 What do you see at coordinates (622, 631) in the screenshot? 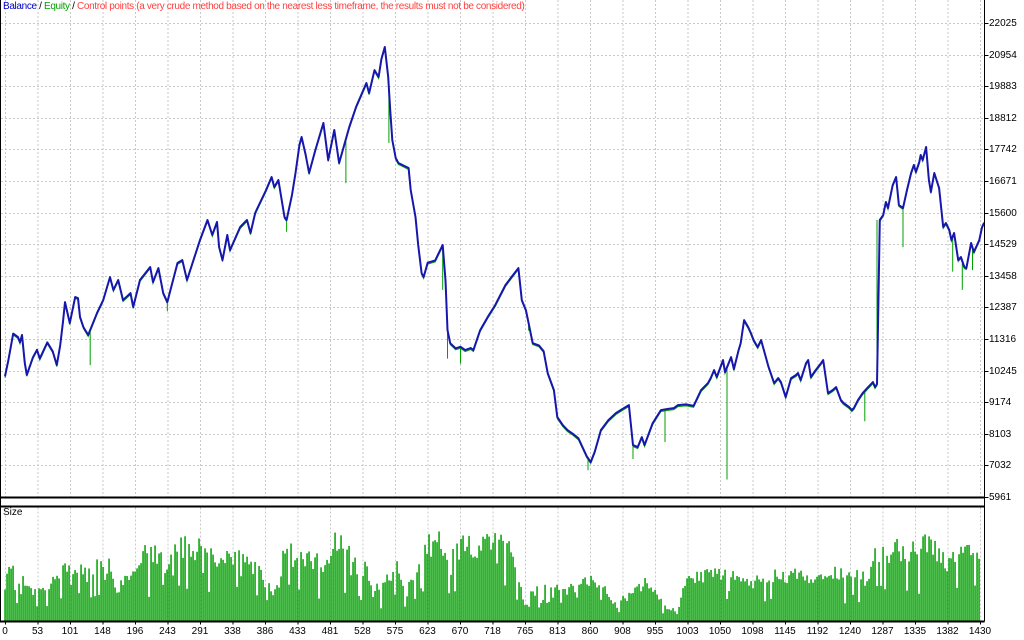
I see `x-axis-label: 908` at bounding box center [622, 631].